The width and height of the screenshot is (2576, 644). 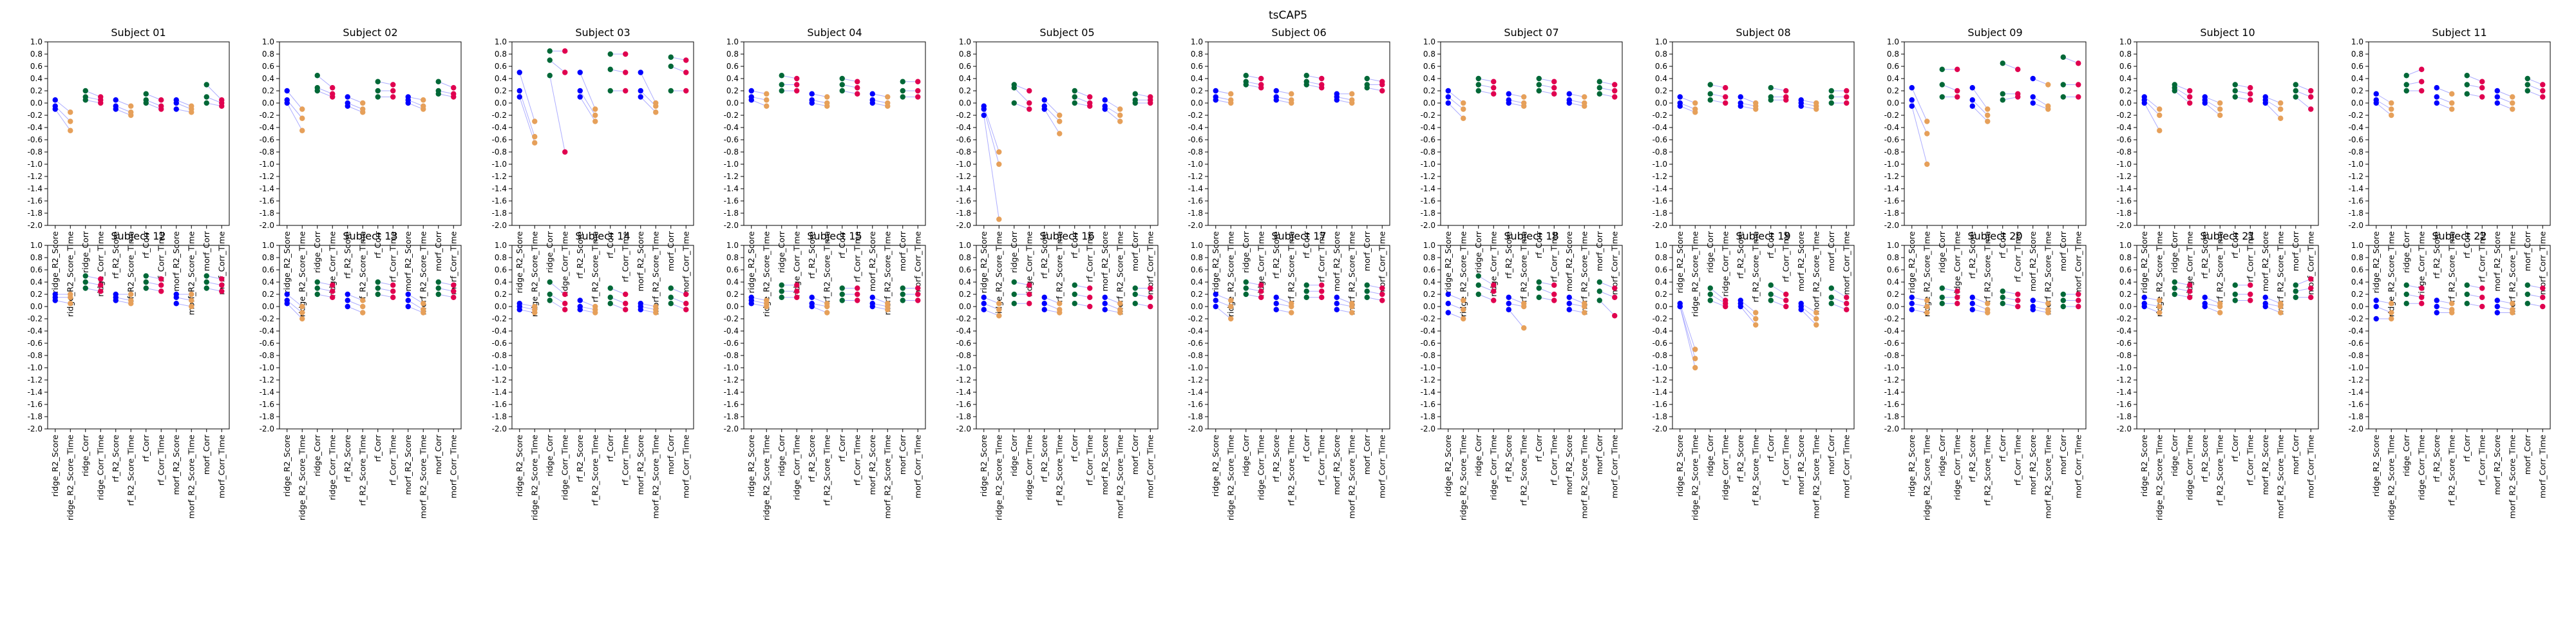 I want to click on x-tick-label: rf_R2_Score, so click(x=1740, y=255).